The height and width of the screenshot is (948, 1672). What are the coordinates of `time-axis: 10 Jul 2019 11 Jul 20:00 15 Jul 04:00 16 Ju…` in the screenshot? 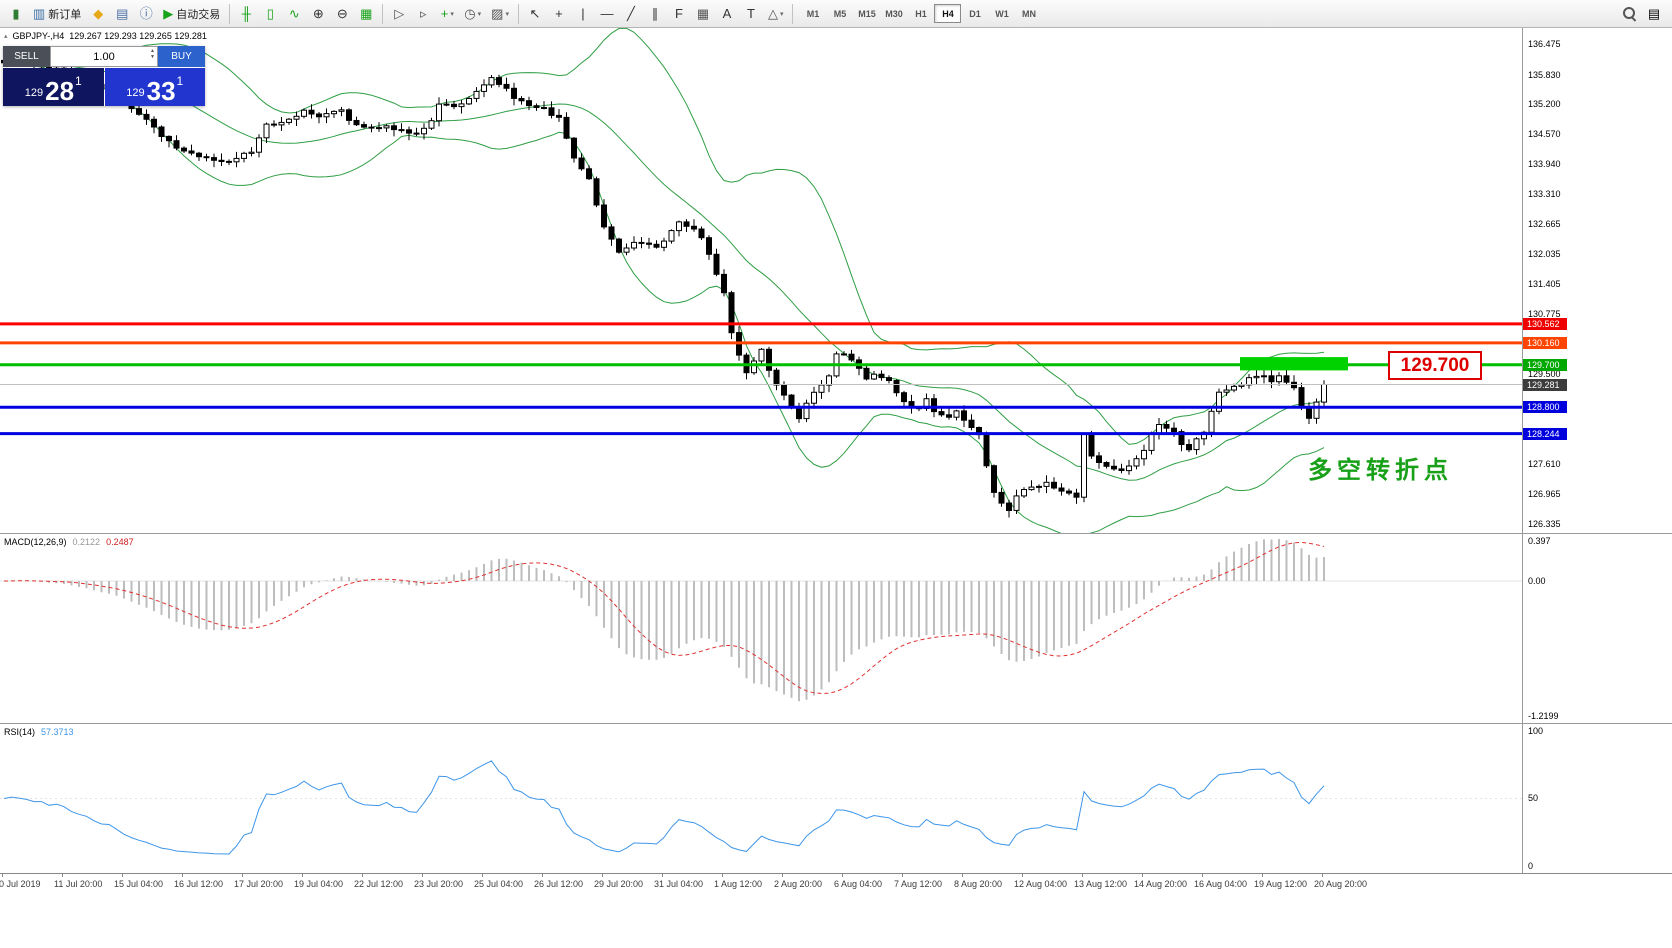 It's located at (836, 883).